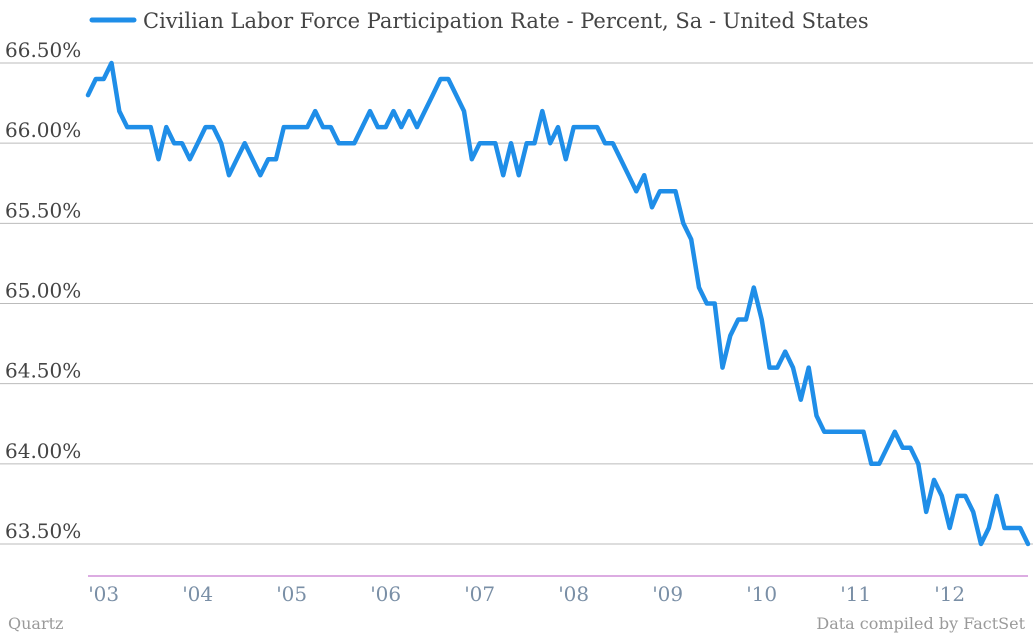 The width and height of the screenshot is (1033, 642). I want to click on x-tick-label: '05, so click(291, 594).